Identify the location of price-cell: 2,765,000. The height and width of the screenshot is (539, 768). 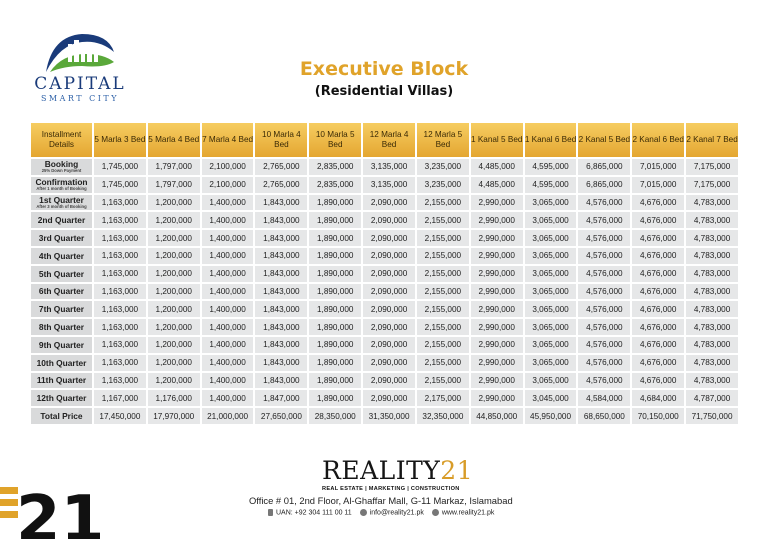
(281, 167).